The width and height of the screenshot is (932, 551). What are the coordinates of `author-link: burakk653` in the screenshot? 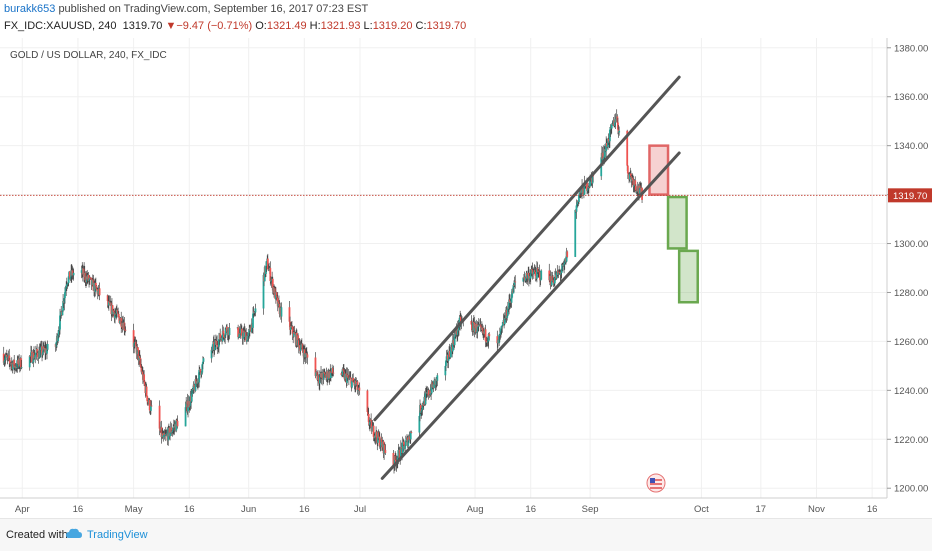 It's located at (30, 9).